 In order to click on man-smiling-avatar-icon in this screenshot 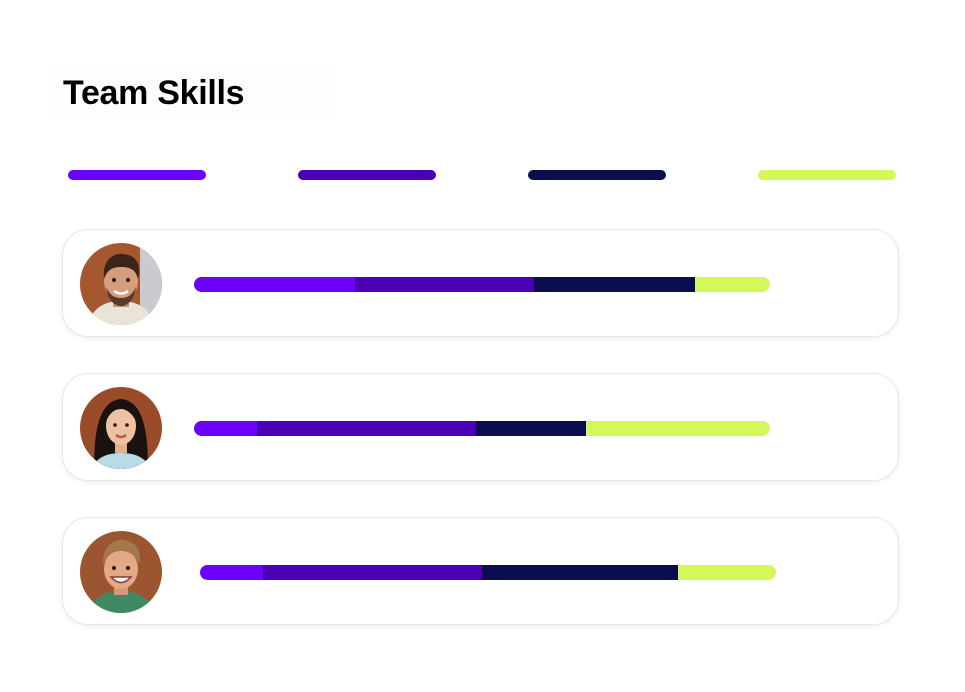, I will do `click(121, 572)`.